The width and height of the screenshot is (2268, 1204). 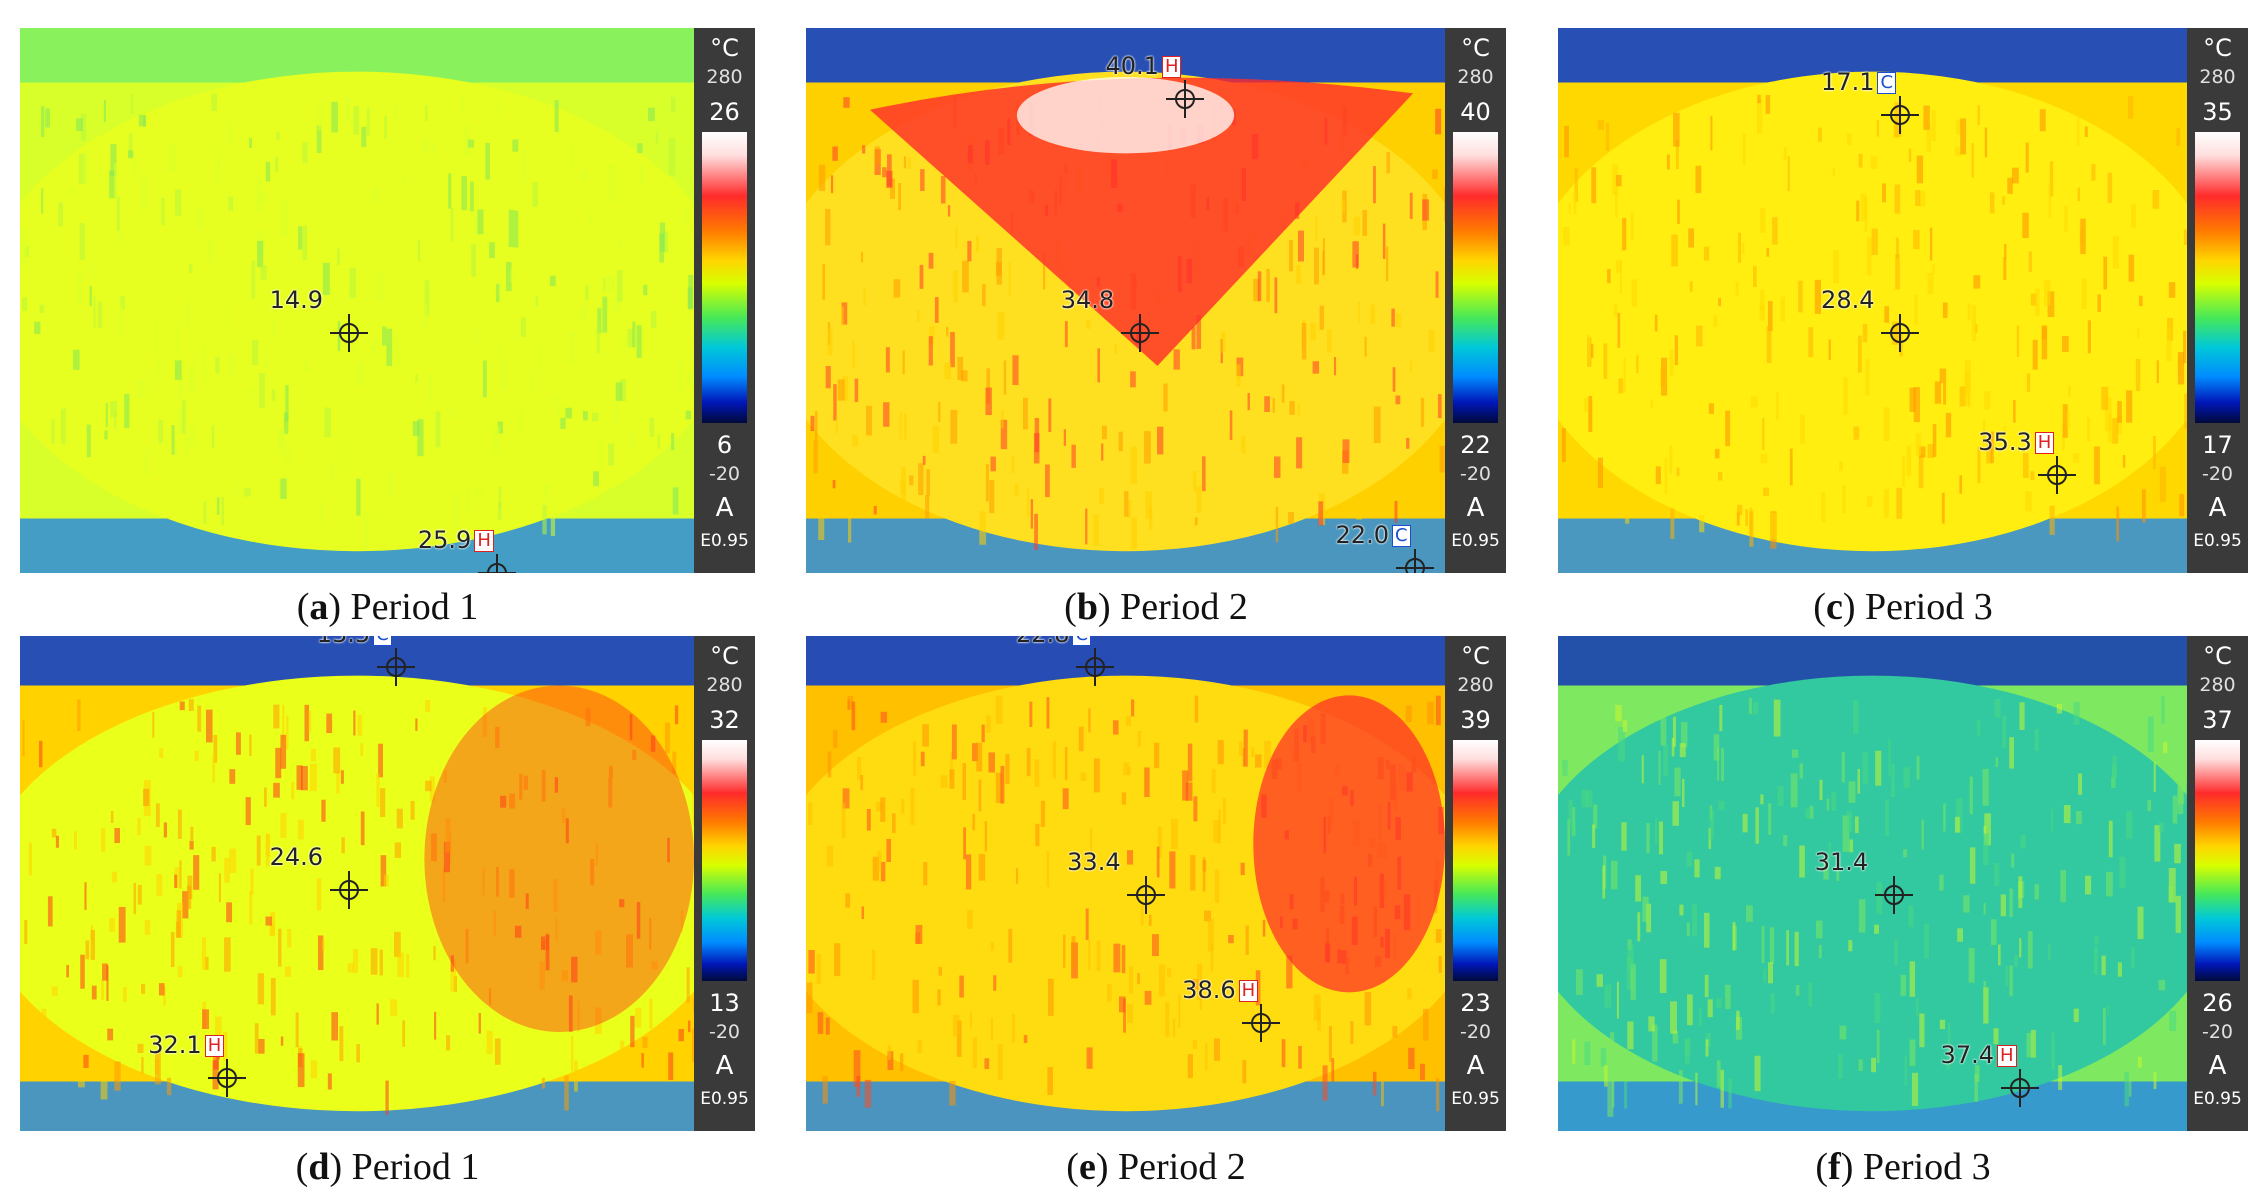 What do you see at coordinates (1375, 535) in the screenshot?
I see `temperature-reading: 22.0 C` at bounding box center [1375, 535].